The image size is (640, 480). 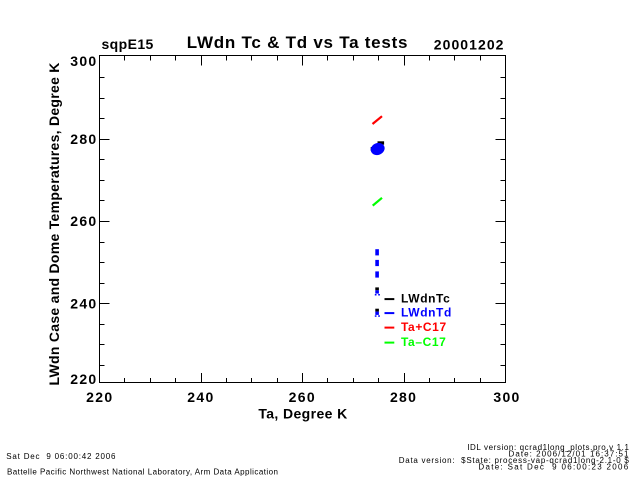 I want to click on svg-text: Sat Dec 9 06:00:42 2006, so click(x=61, y=456).